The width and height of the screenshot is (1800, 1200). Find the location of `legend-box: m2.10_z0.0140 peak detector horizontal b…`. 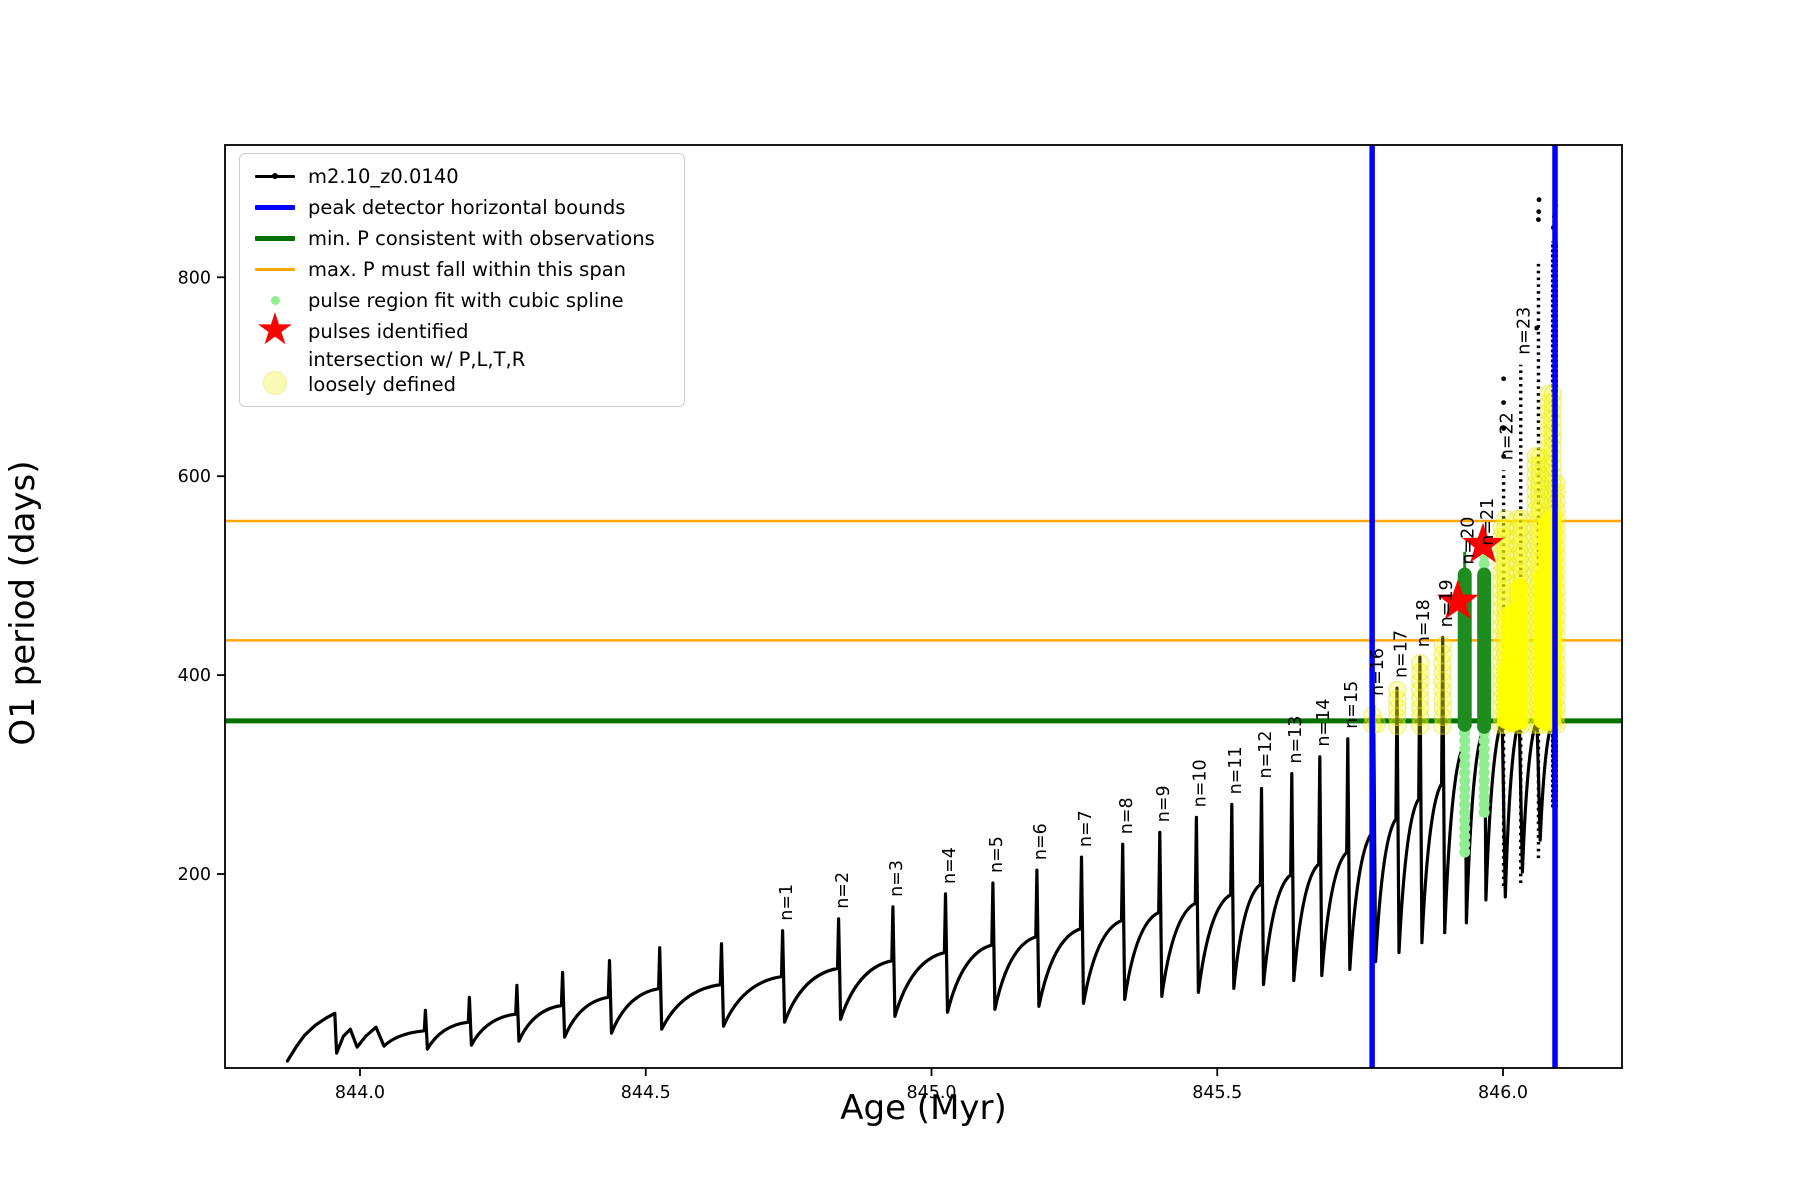

legend-box: m2.10_z0.0140 peak detector horizontal b… is located at coordinates (462, 280).